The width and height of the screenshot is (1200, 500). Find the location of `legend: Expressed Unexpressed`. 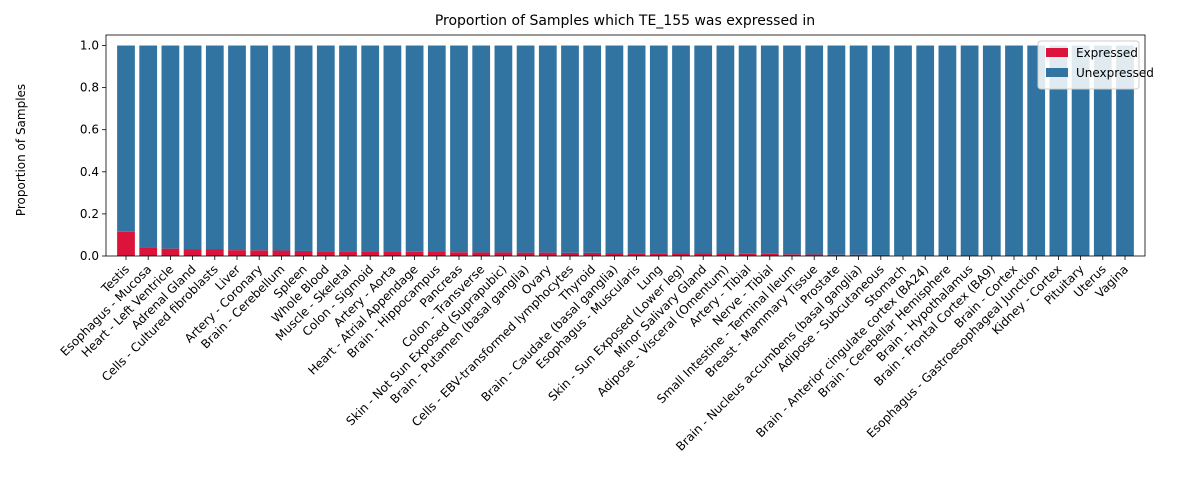

legend: Expressed Unexpressed is located at coordinates (1095, 65).